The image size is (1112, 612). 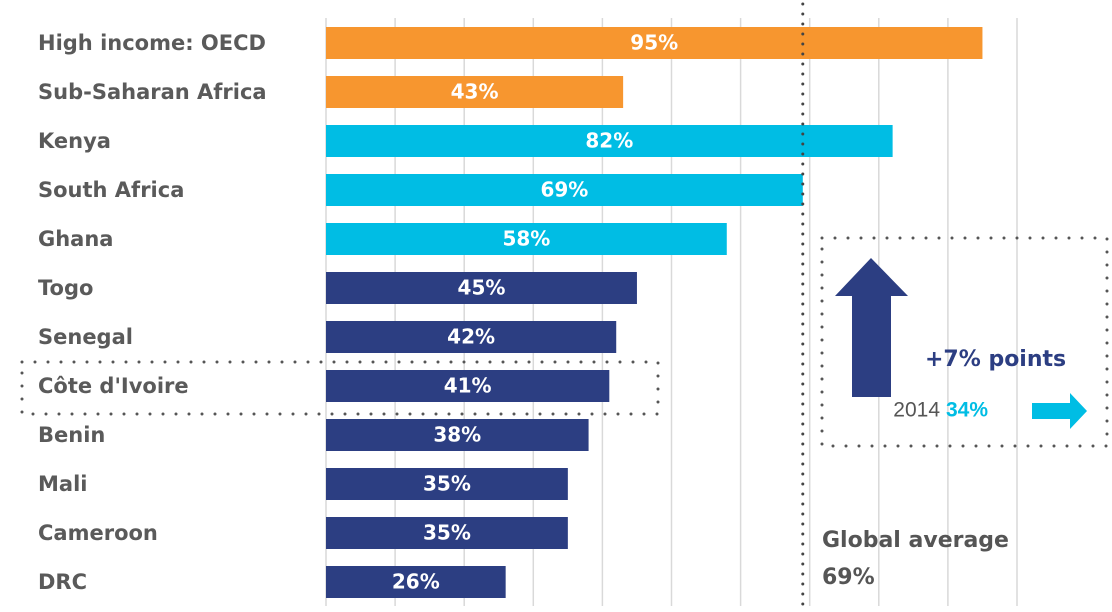 I want to click on value-label: 69%, so click(x=564, y=190).